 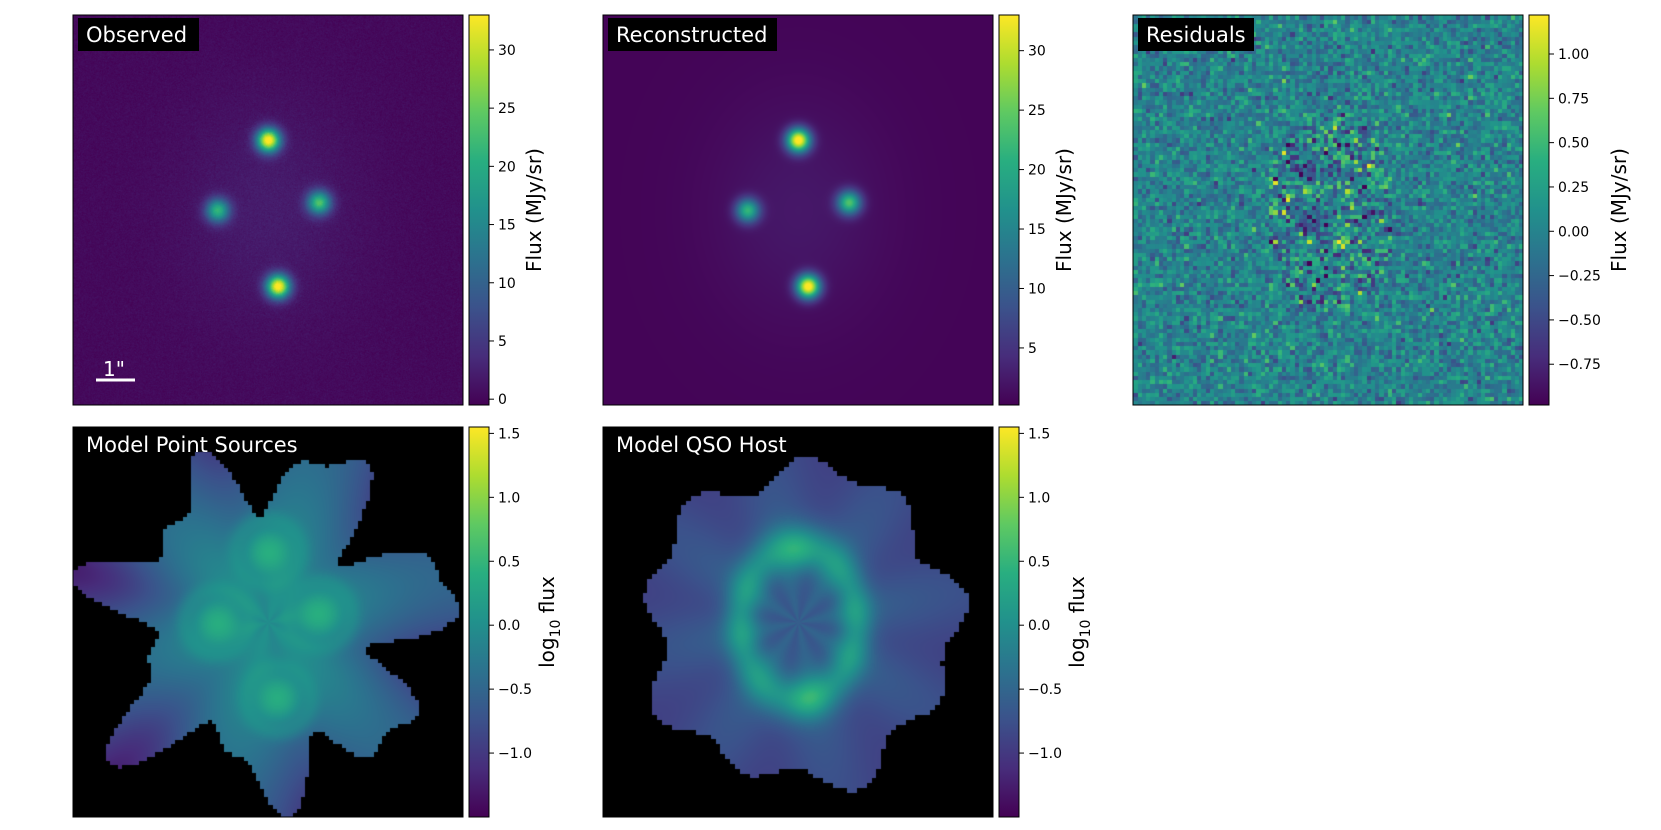 What do you see at coordinates (1573, 144) in the screenshot?
I see `colorbar-tick-label: 0.50` at bounding box center [1573, 144].